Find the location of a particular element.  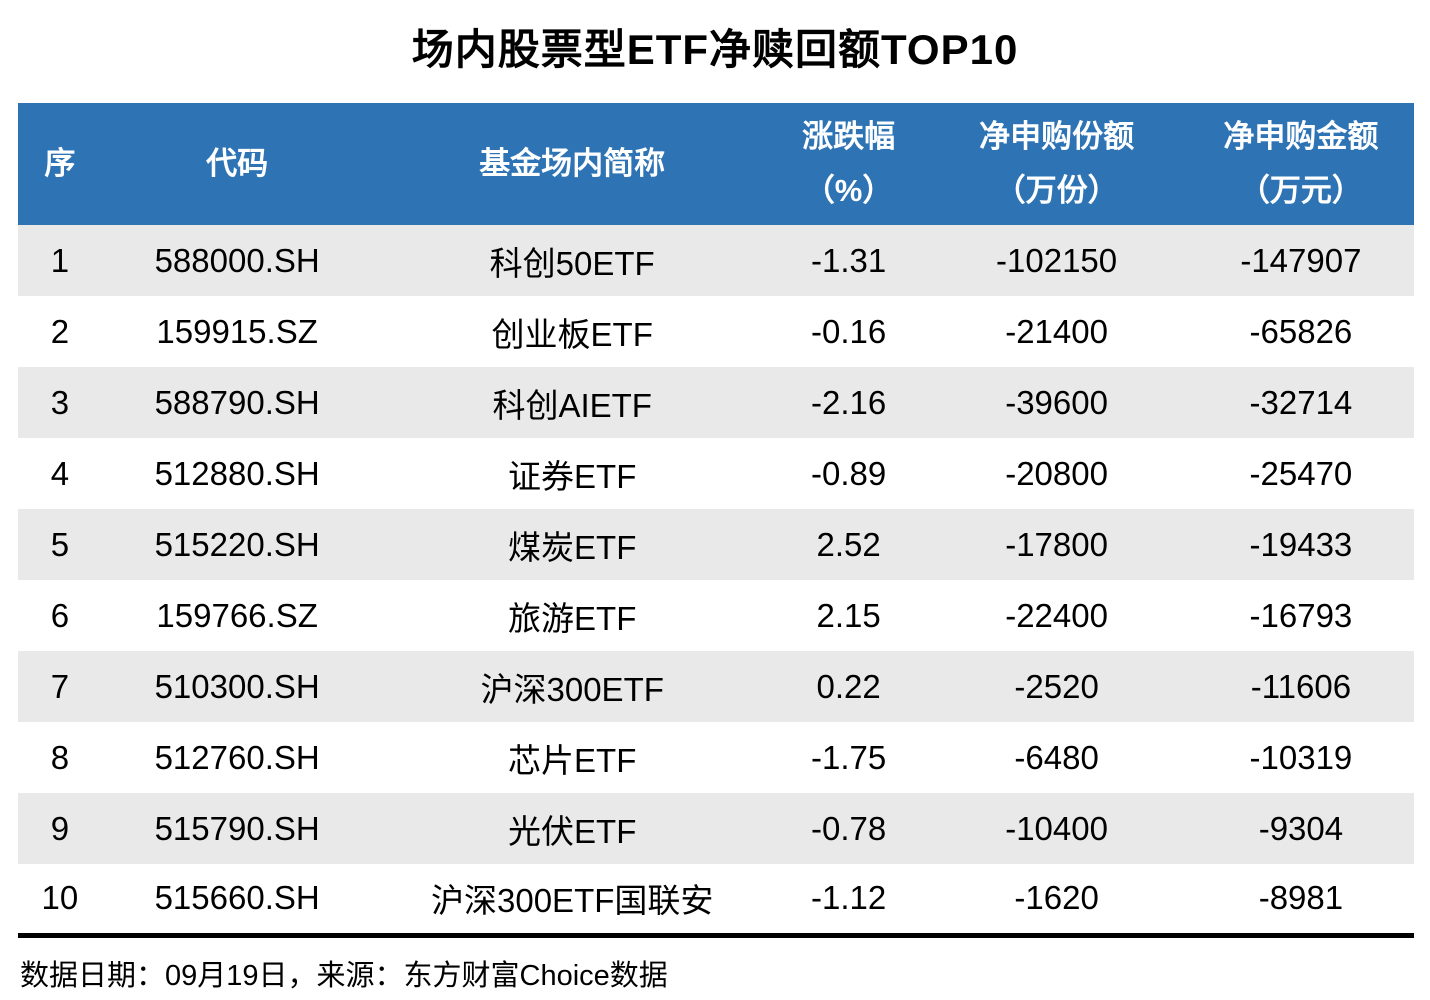

cell-net-shares: -39600 is located at coordinates (1056, 402).